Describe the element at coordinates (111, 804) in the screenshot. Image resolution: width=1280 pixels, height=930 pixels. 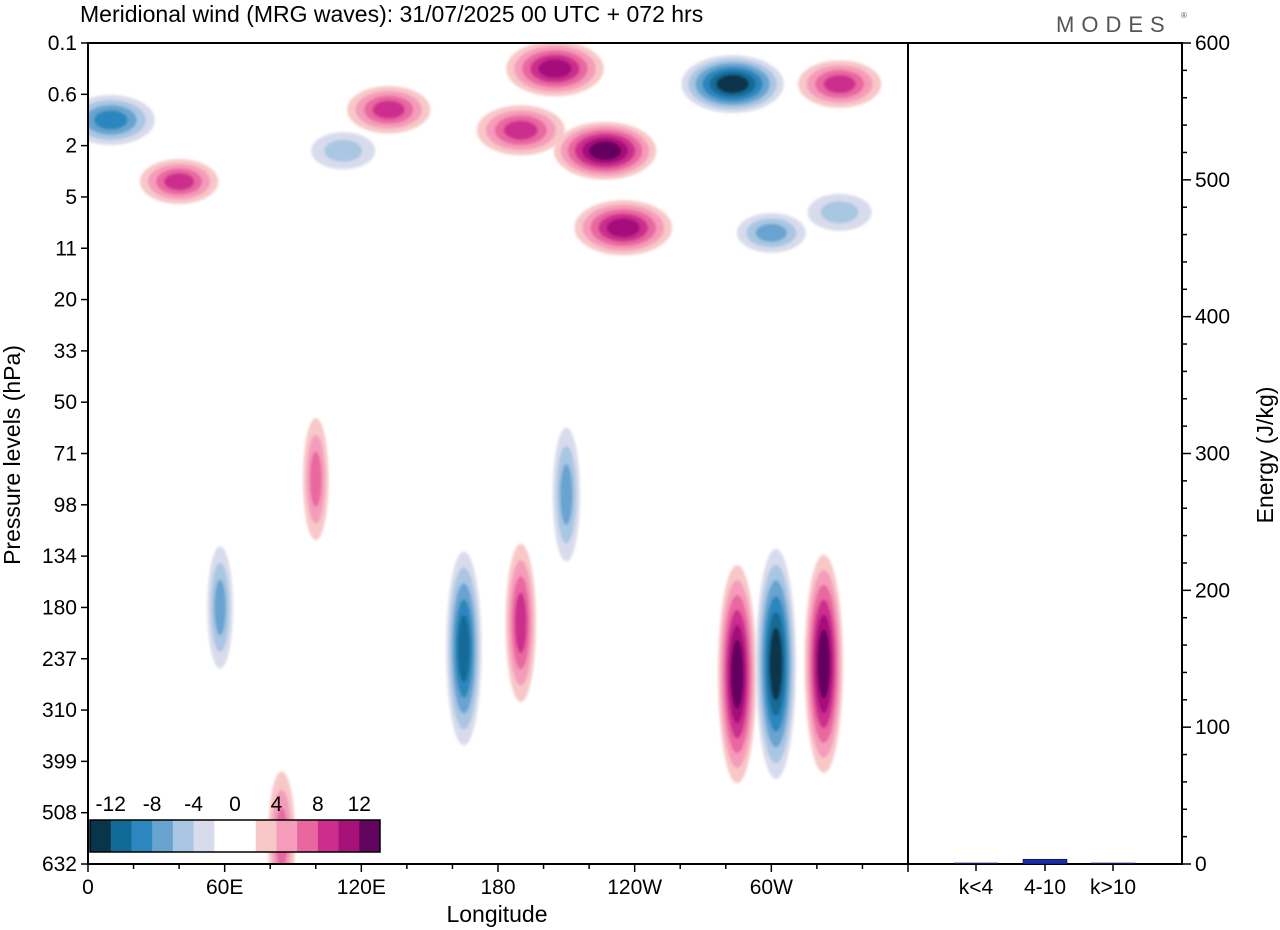
I see `colorbar-label: -12` at that location.